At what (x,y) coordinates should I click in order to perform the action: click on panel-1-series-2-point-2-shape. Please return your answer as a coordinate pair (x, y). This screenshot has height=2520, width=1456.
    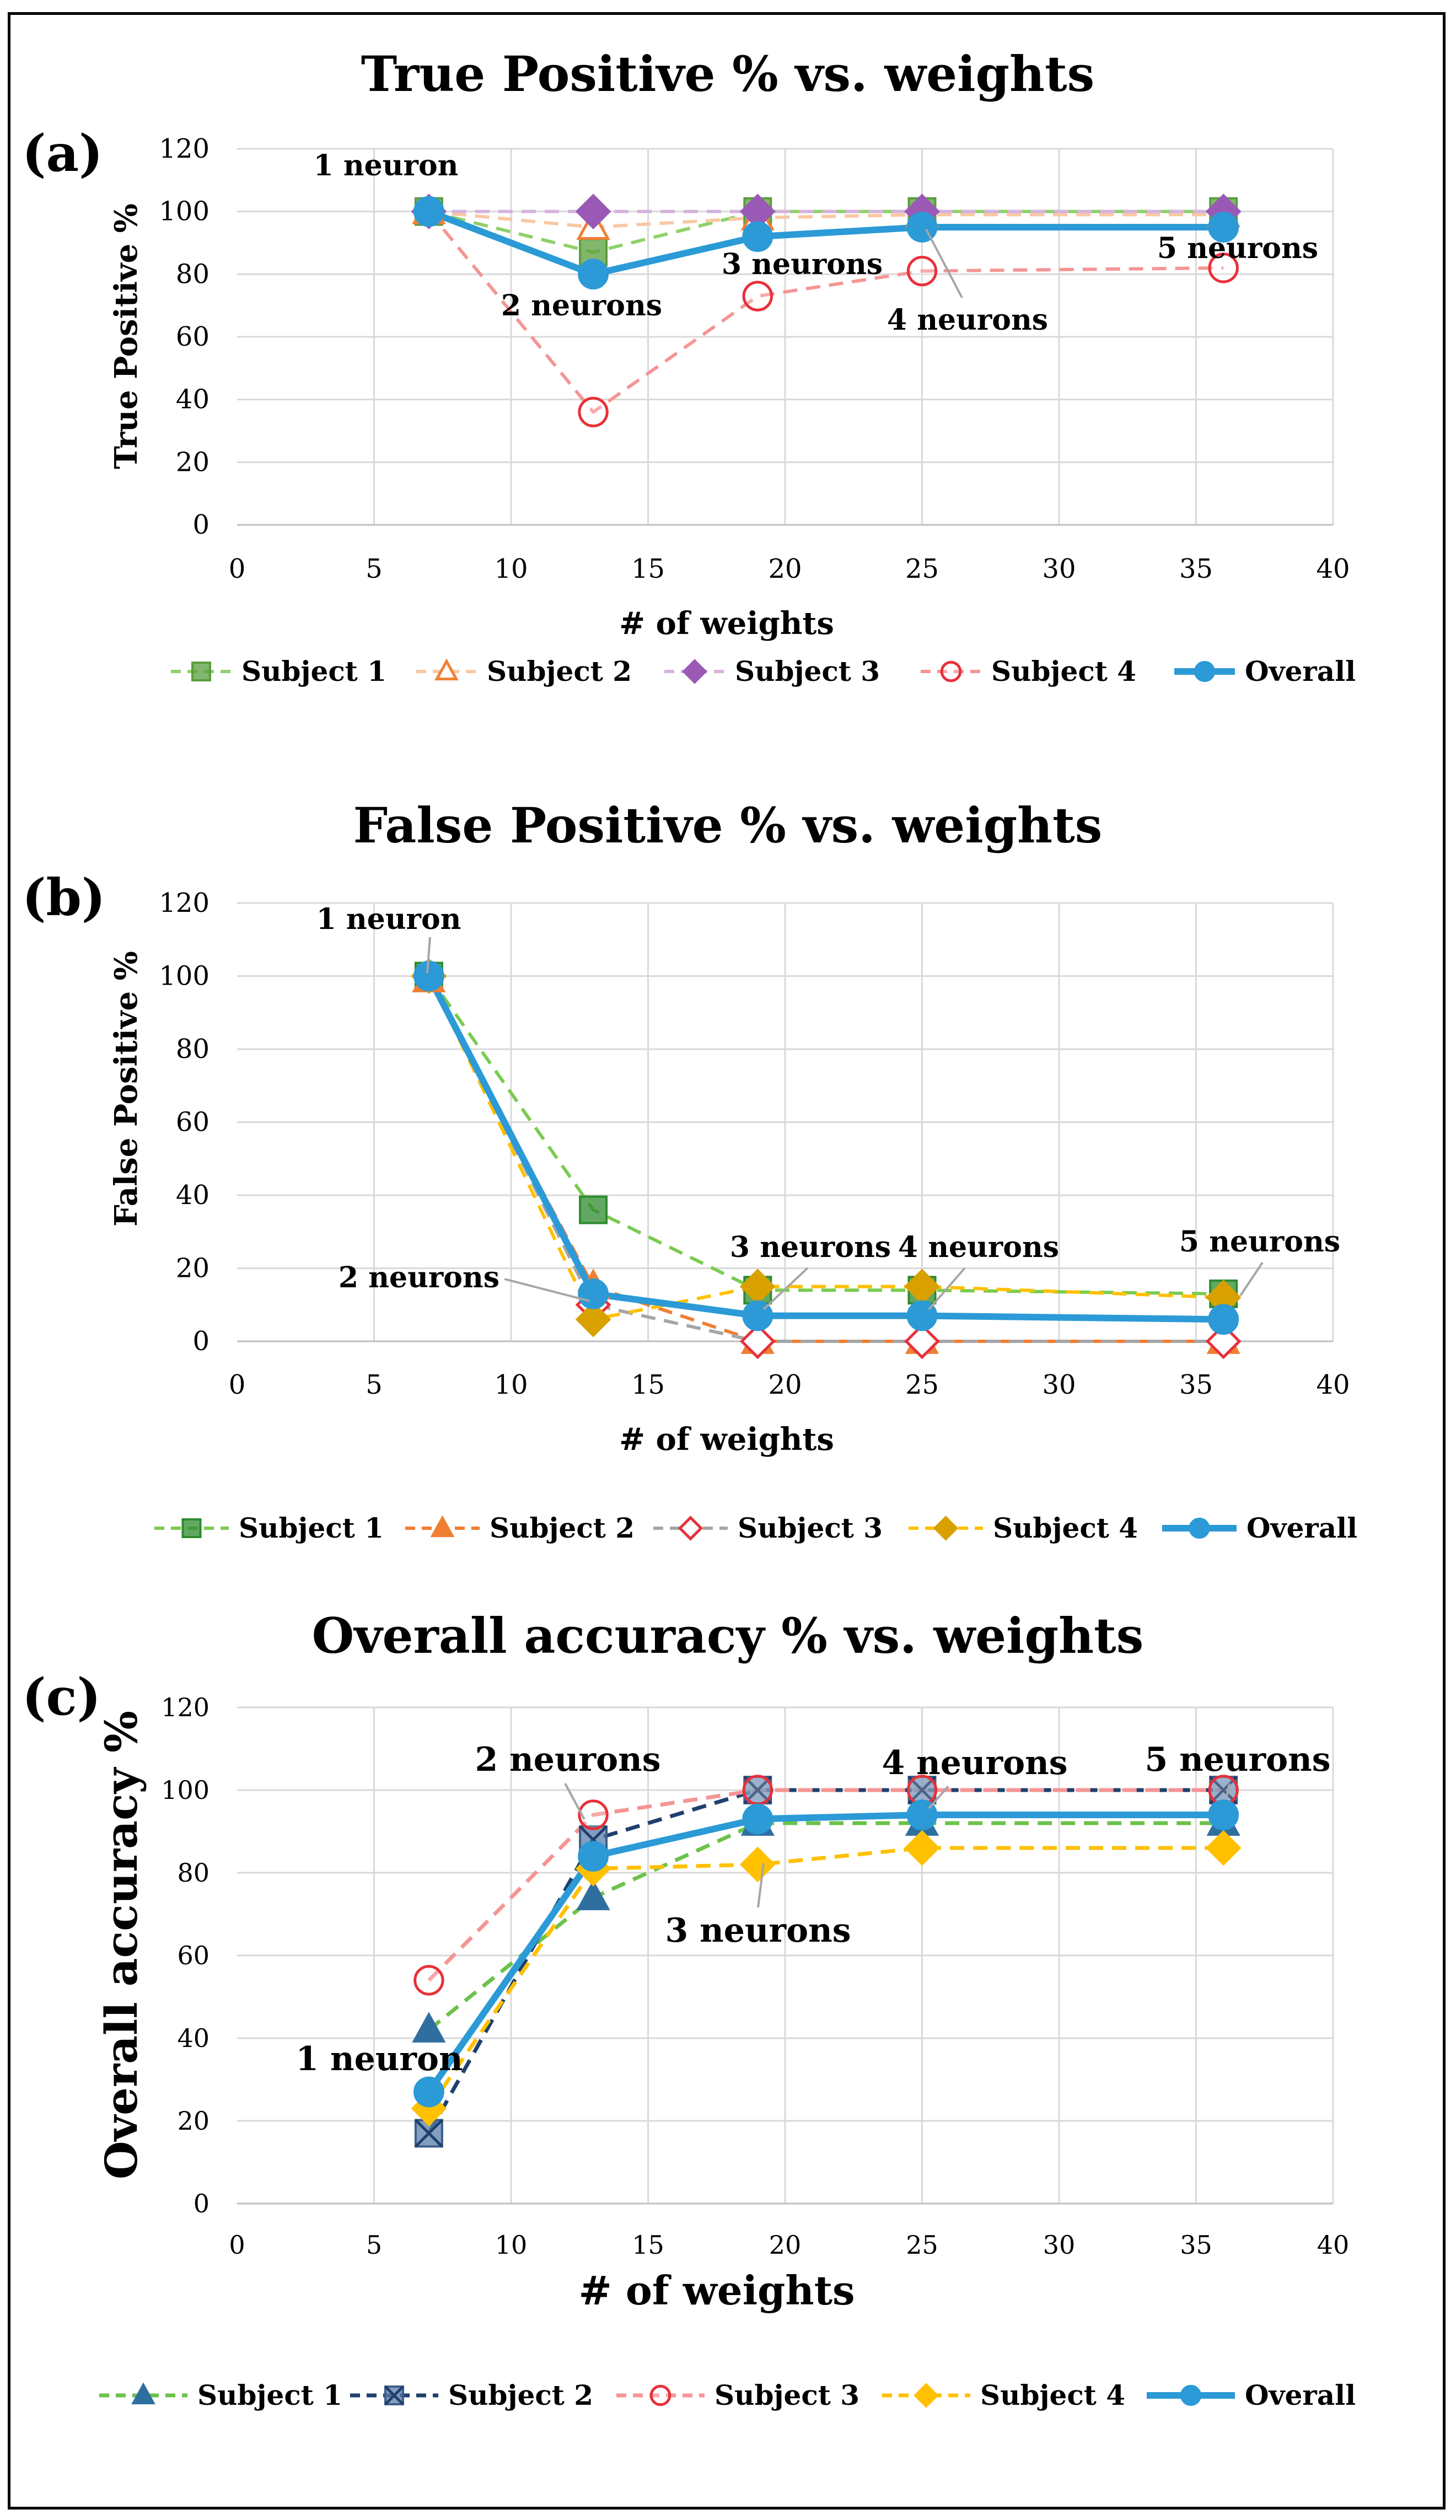
    Looking at the image, I should click on (757, 1341).